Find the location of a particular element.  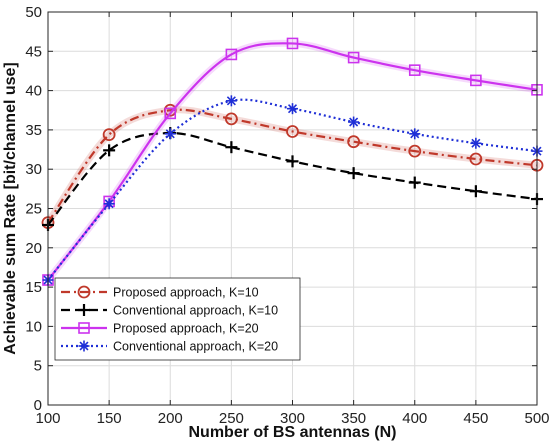

y-tick-label: 40 is located at coordinates (33, 91).